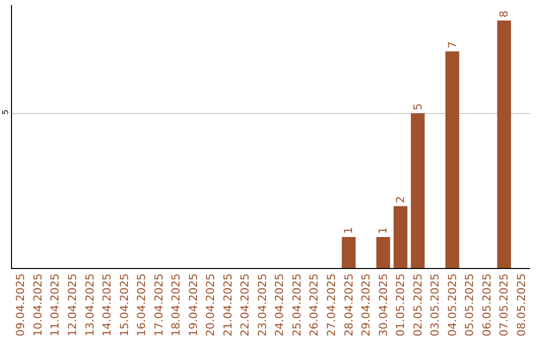  Describe the element at coordinates (245, 304) in the screenshot. I see `x-tick-label: 22.04.2025` at that location.